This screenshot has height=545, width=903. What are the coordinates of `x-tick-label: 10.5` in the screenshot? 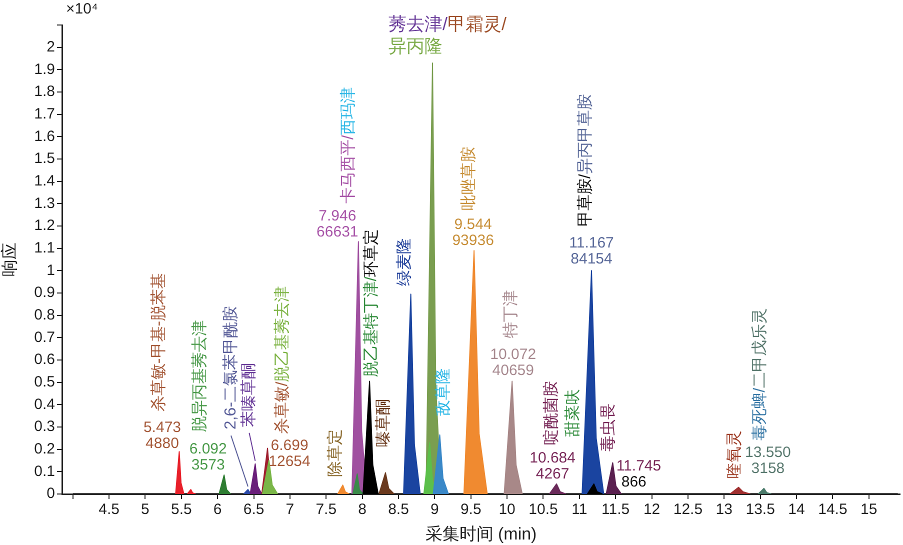 It's located at (543, 509).